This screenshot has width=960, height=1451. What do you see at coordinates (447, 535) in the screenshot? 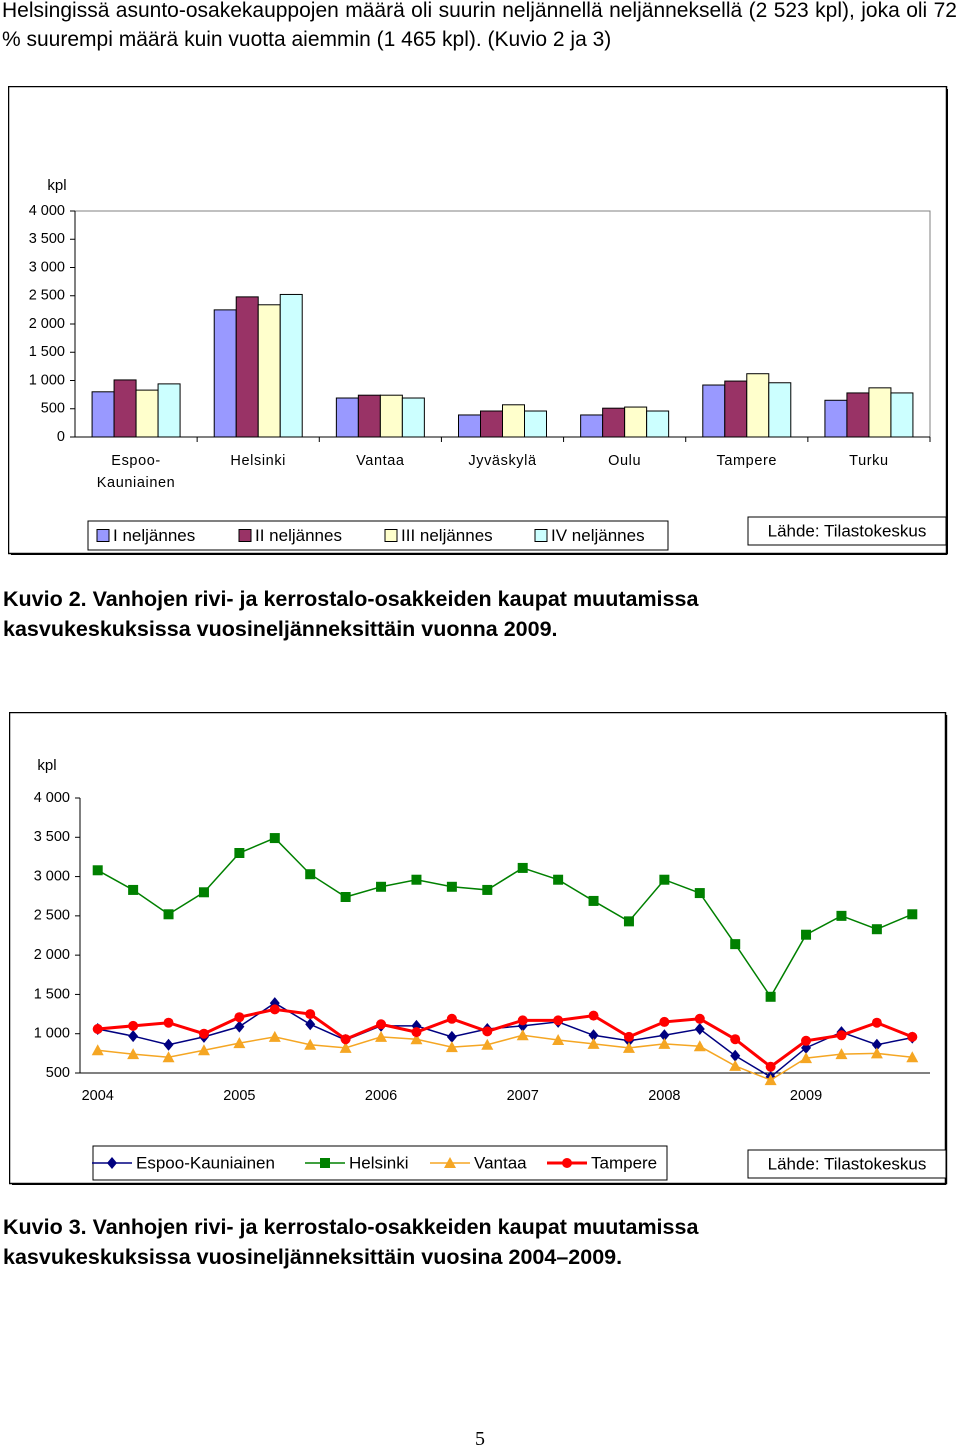
I see `legend-label: III neljännes` at bounding box center [447, 535].